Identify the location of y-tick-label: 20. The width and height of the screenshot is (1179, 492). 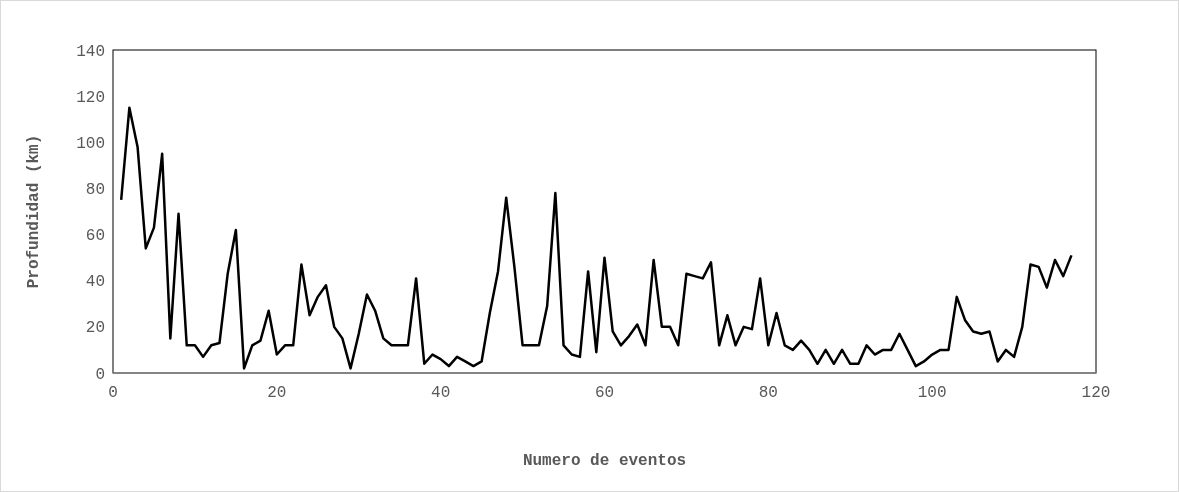
(95, 328).